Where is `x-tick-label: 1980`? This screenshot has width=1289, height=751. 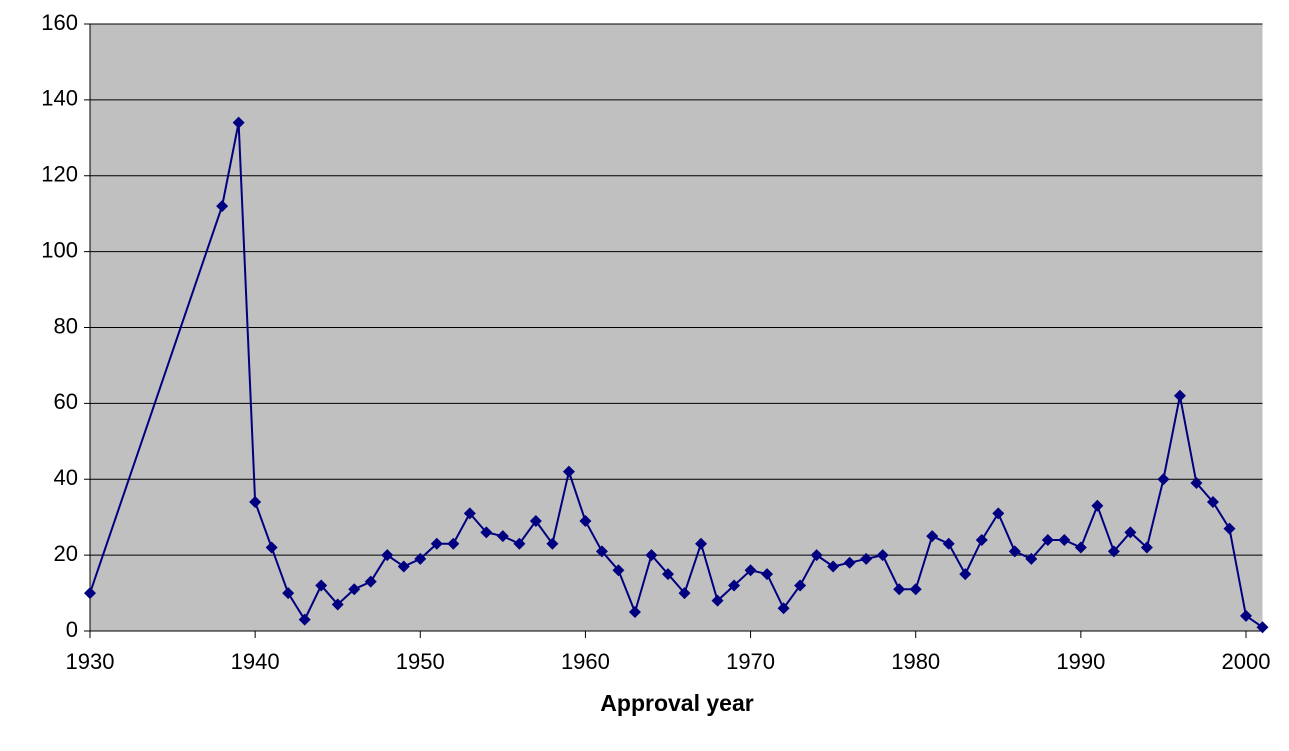 x-tick-label: 1980 is located at coordinates (915, 661).